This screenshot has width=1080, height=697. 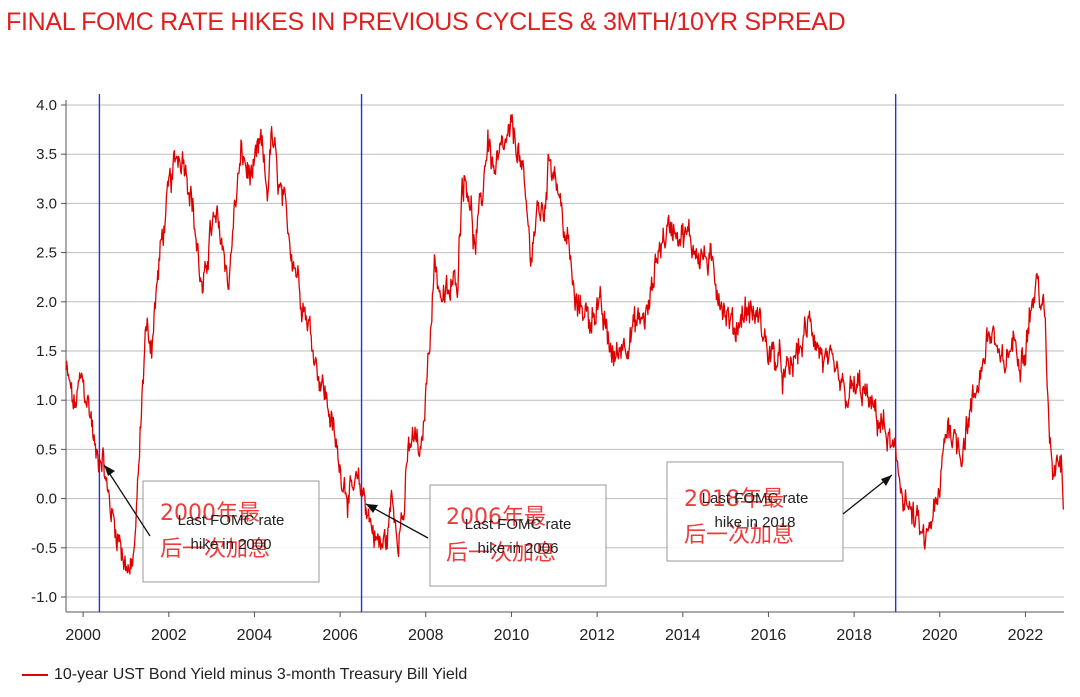 What do you see at coordinates (46, 351) in the screenshot?
I see `y-tick-label: 1.5` at bounding box center [46, 351].